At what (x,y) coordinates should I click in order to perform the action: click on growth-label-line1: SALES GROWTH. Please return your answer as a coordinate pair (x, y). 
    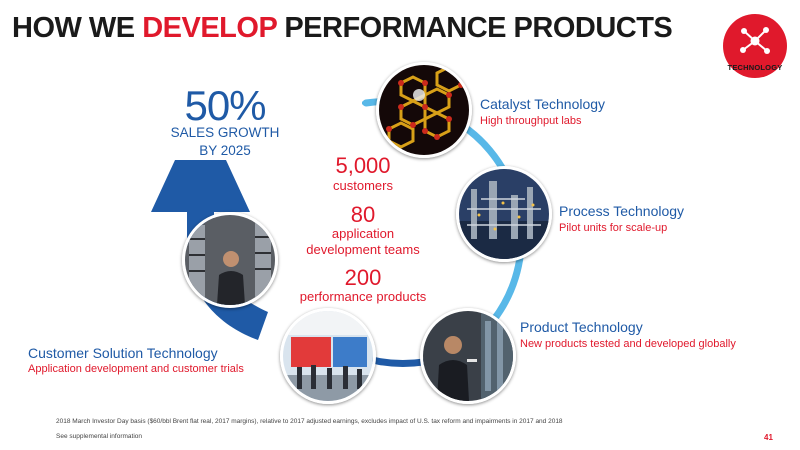
    Looking at the image, I should click on (225, 132).